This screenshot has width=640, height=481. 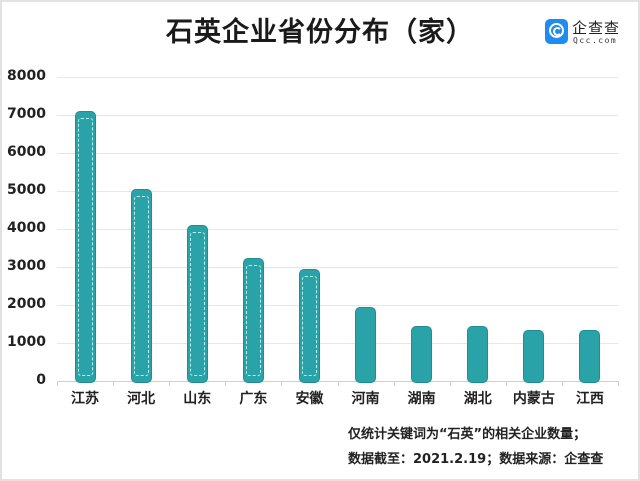 I want to click on y-tick-label: 3000, so click(x=26, y=266).